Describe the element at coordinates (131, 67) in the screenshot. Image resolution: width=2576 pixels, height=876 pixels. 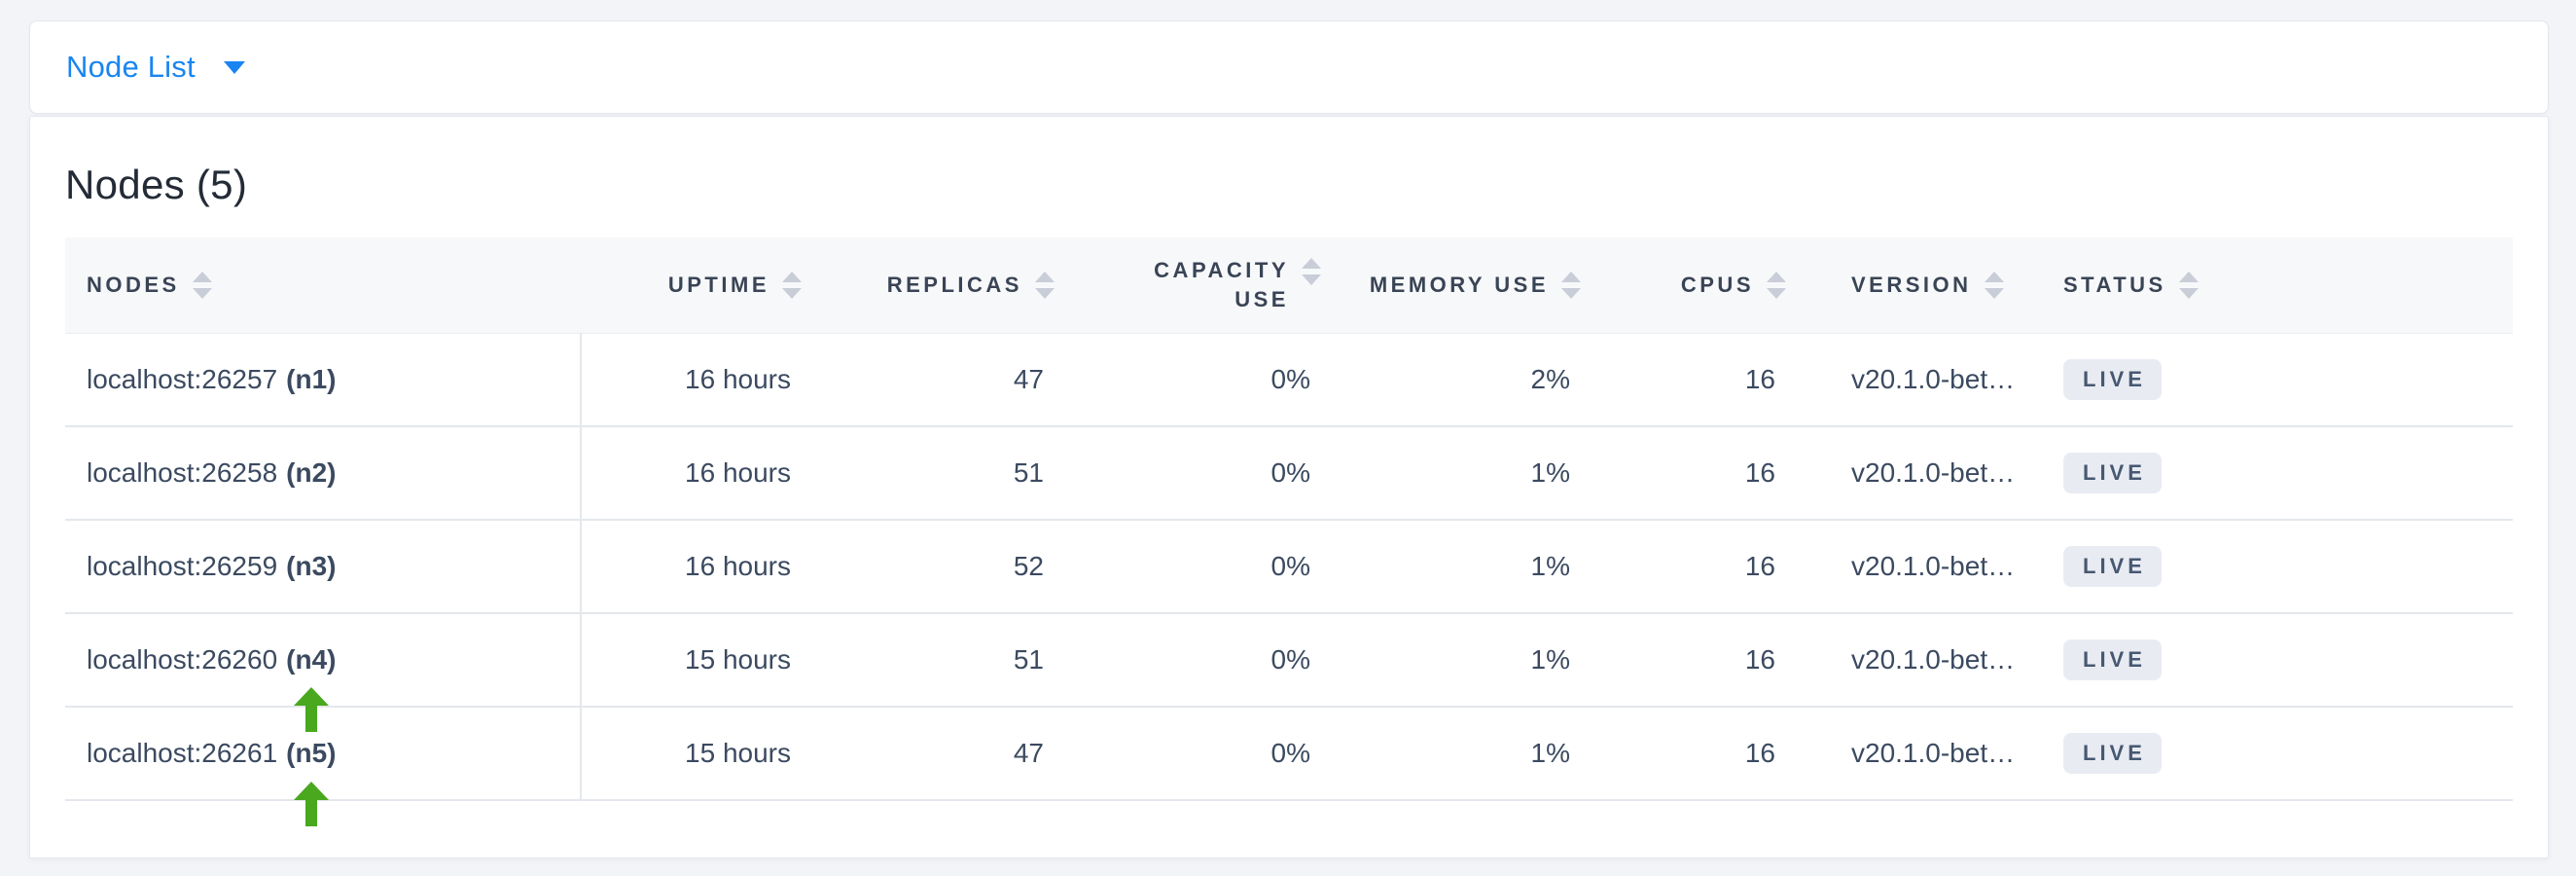
I see `node-list-dropdown-label: Node List` at that location.